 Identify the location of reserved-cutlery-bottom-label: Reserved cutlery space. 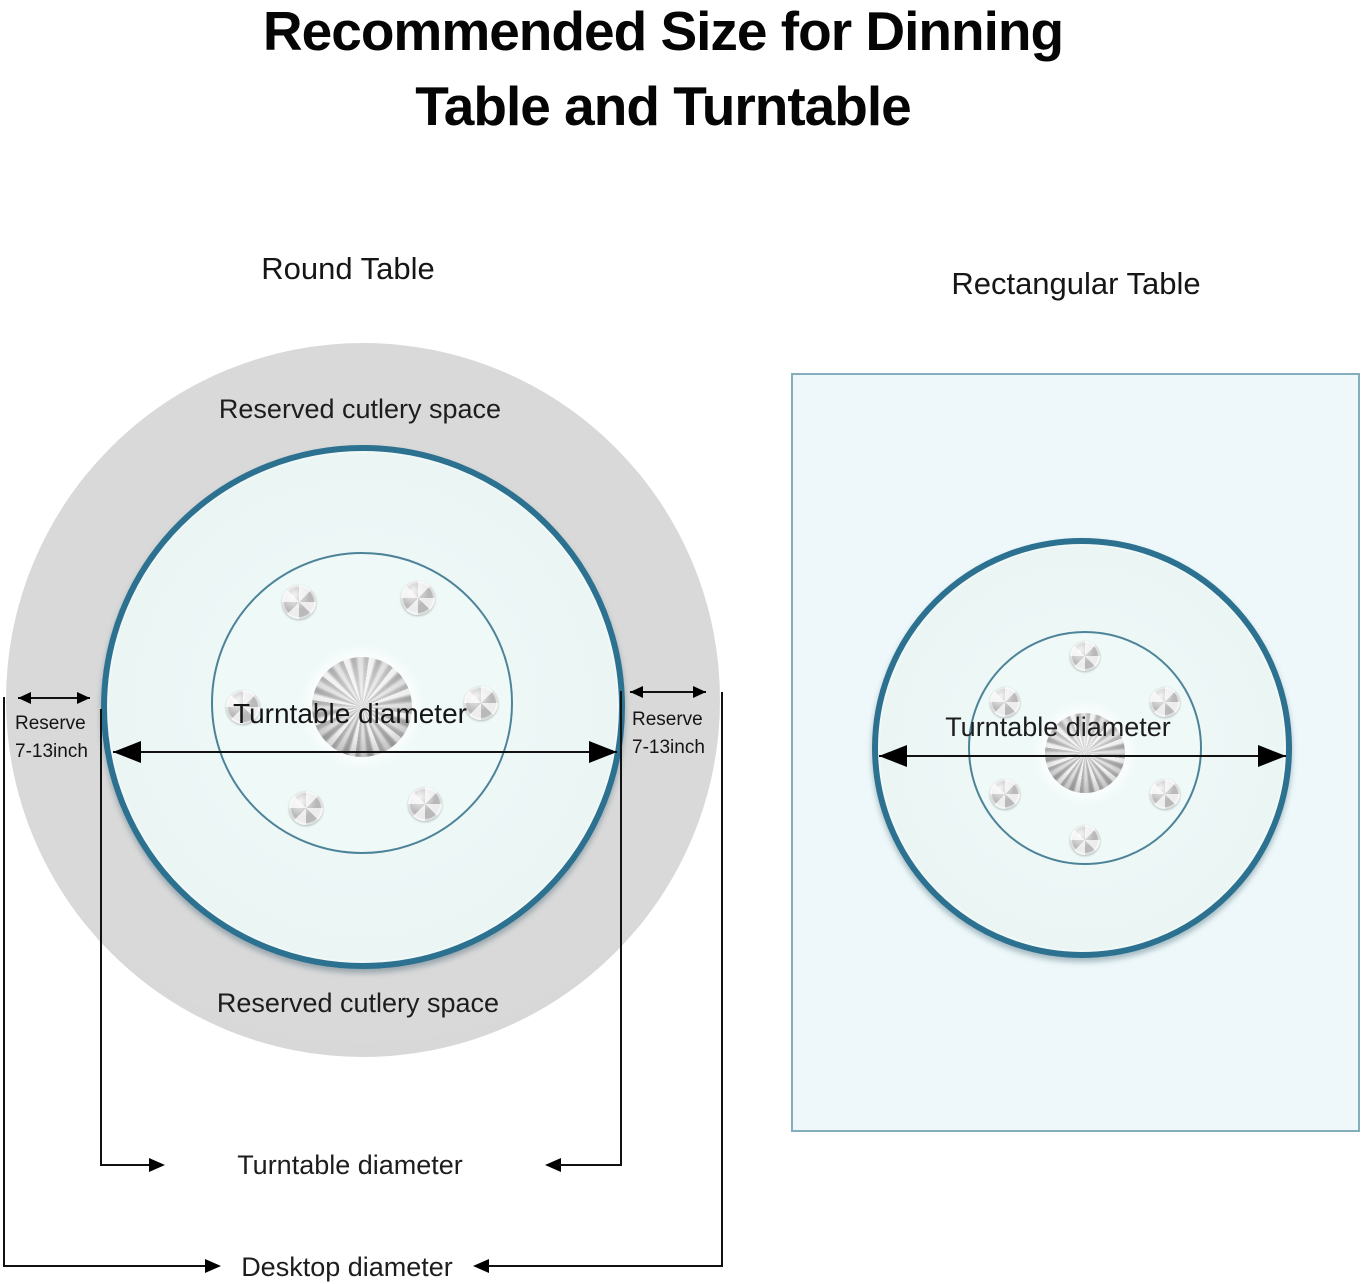
(358, 1003).